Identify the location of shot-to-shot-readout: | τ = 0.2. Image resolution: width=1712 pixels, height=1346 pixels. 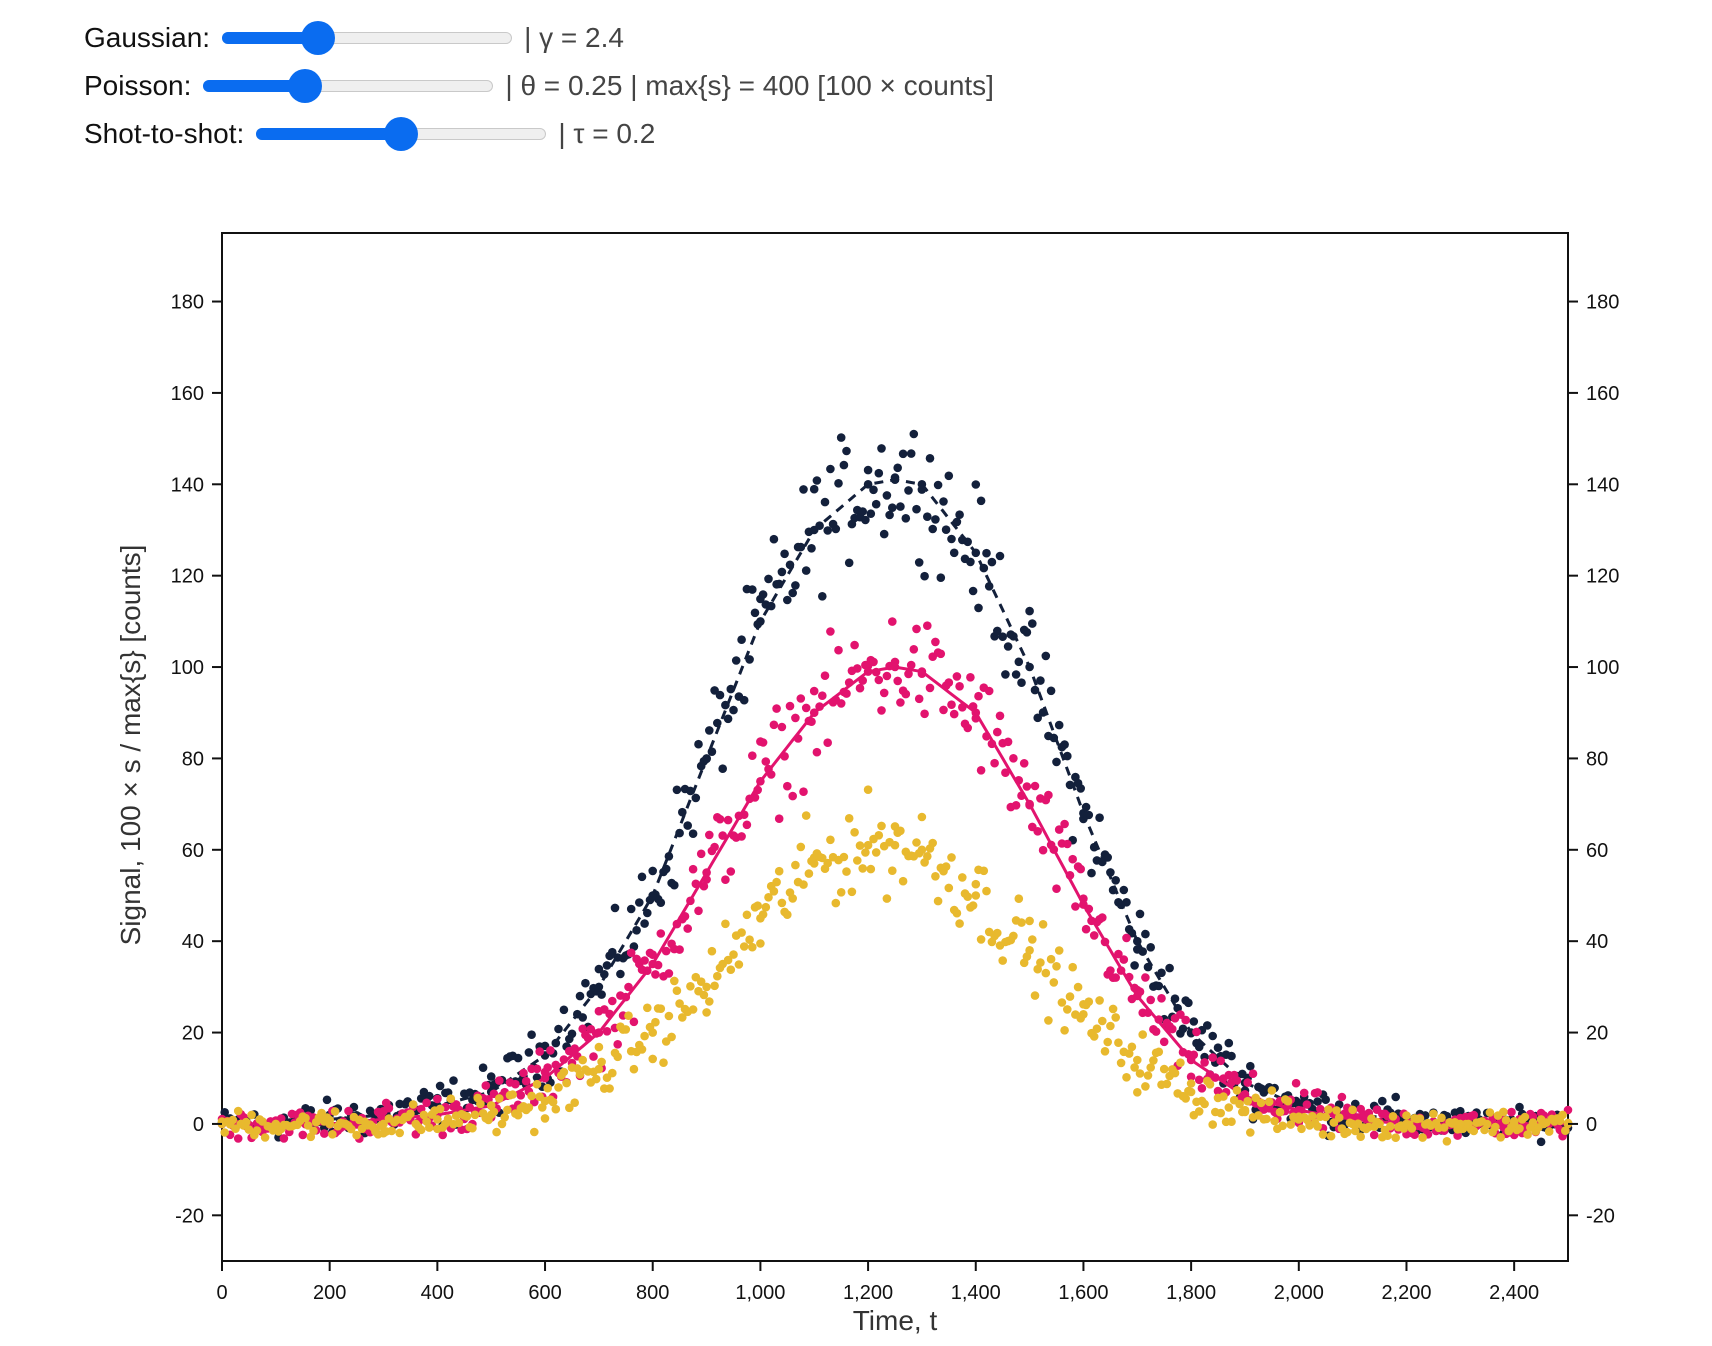
(607, 133).